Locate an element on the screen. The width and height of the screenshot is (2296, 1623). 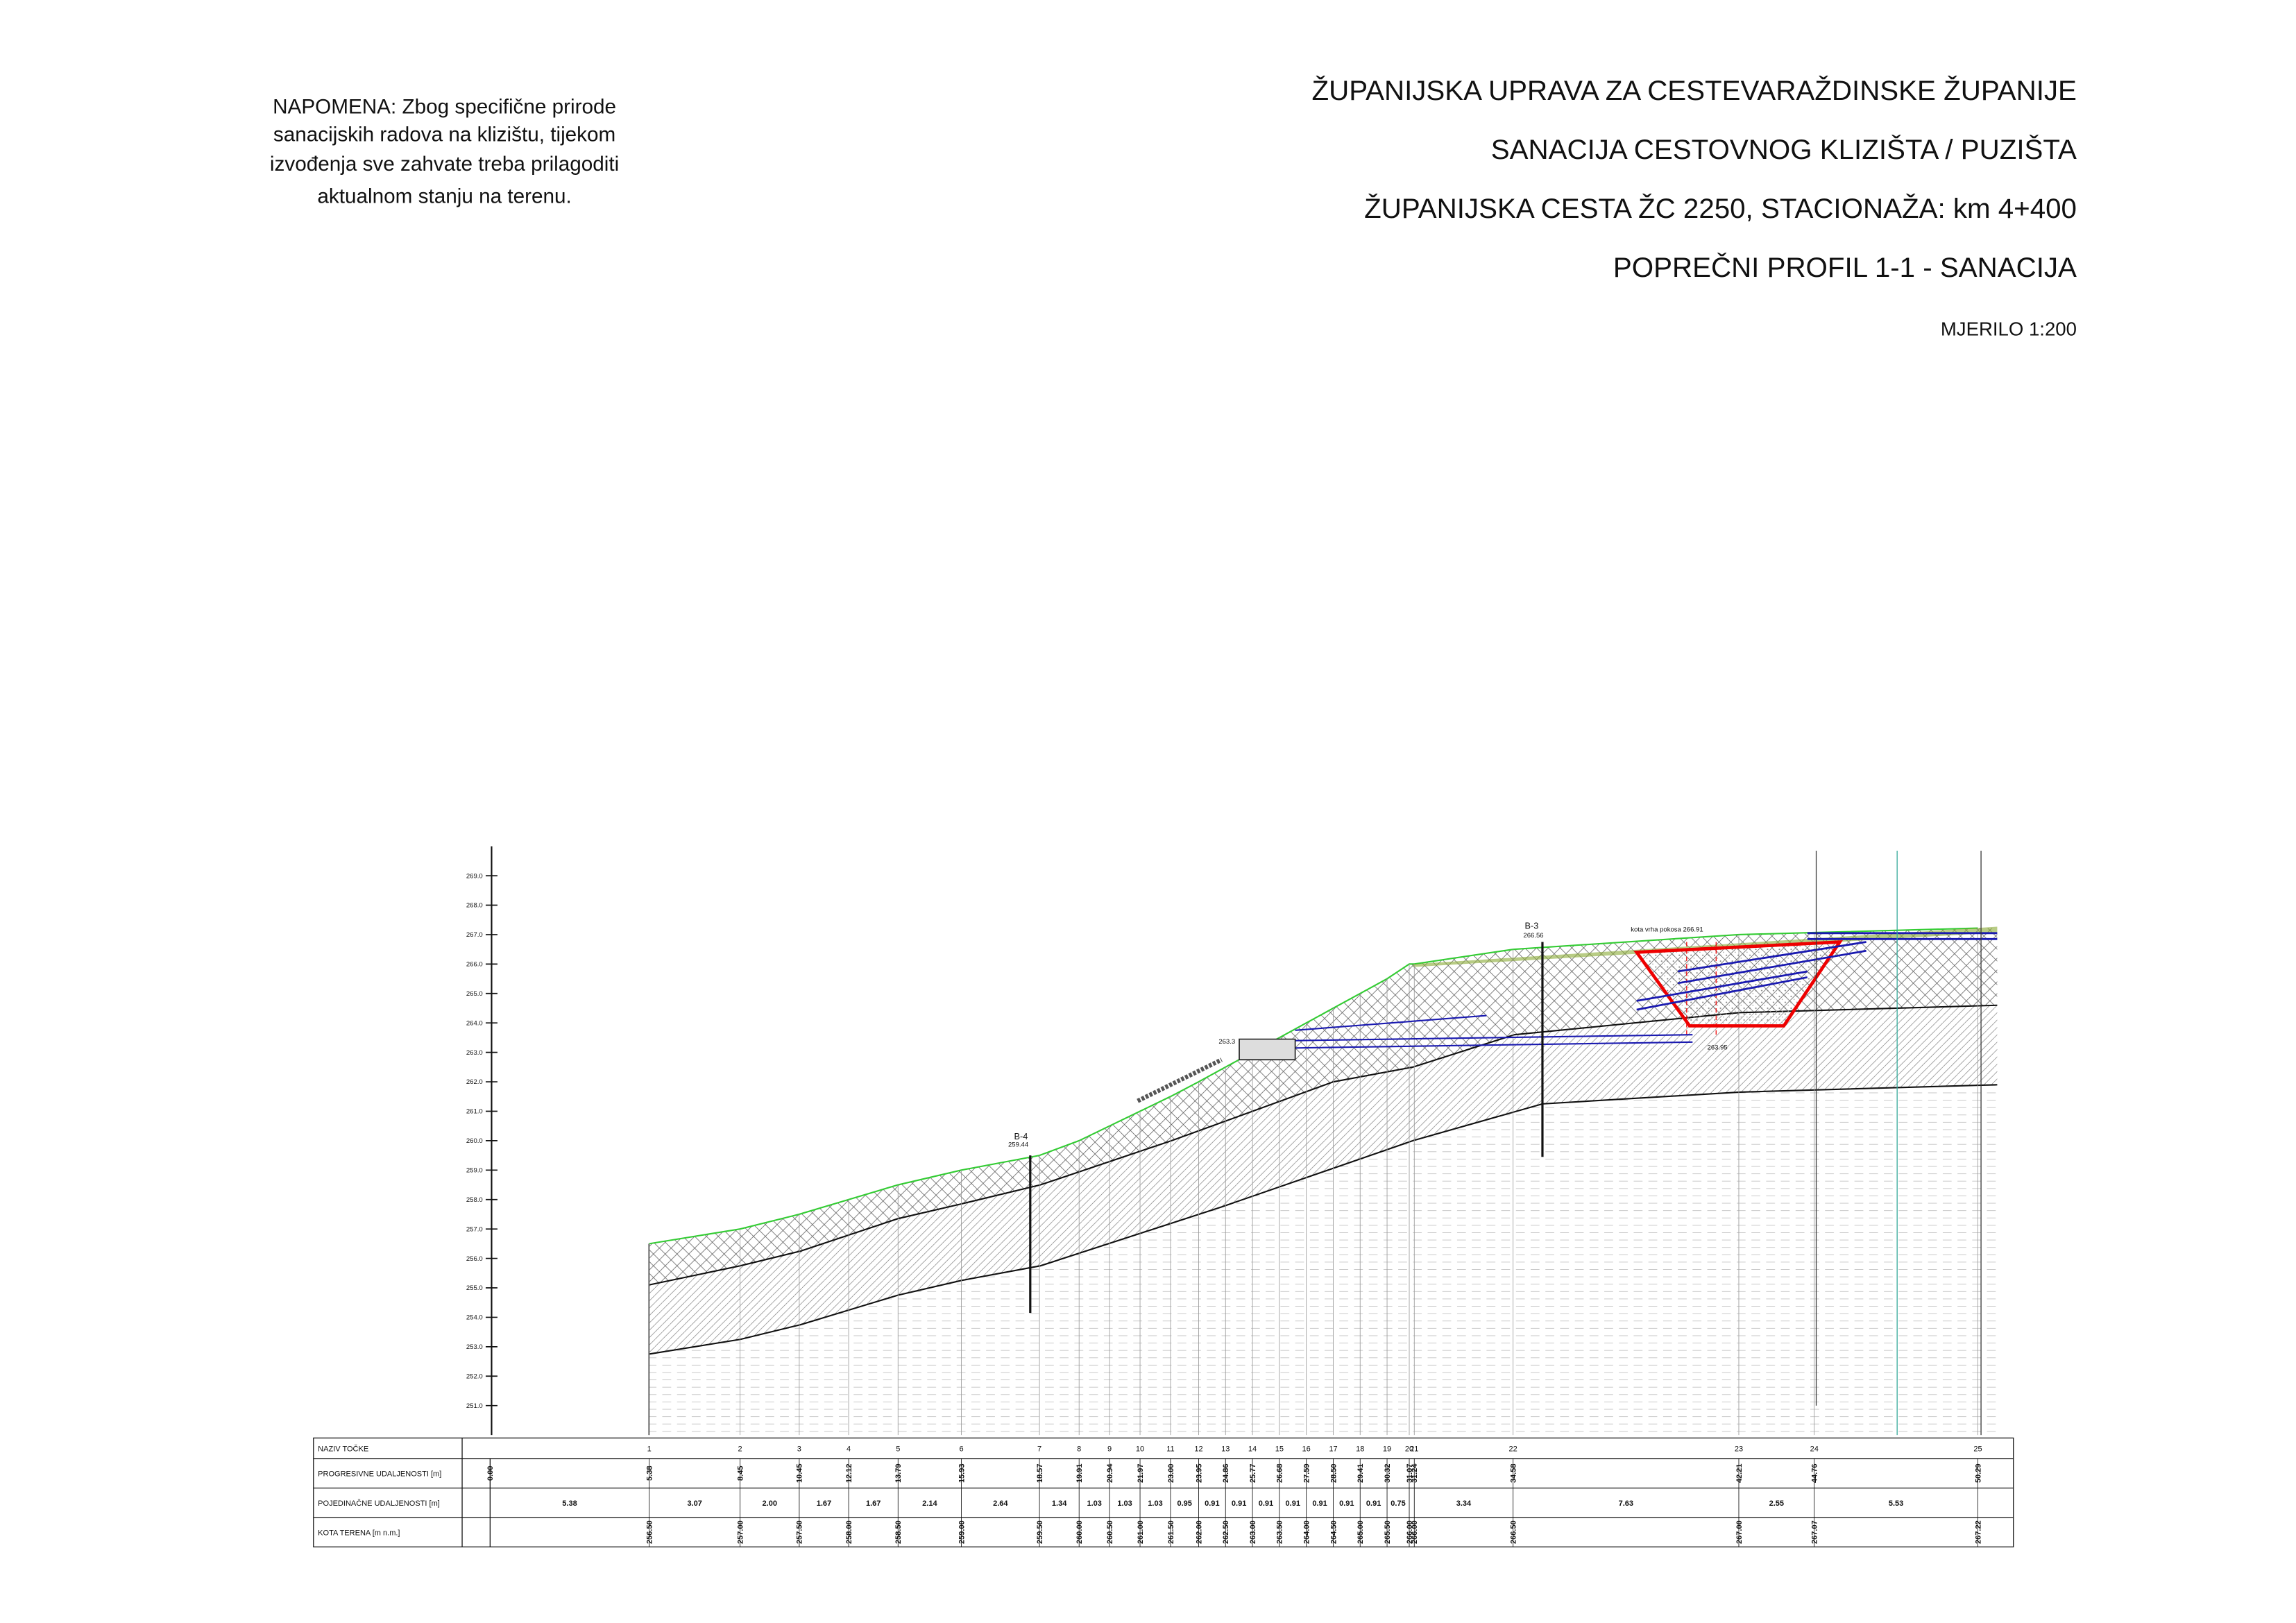
tick-label: 251.0 is located at coordinates (474, 1406).